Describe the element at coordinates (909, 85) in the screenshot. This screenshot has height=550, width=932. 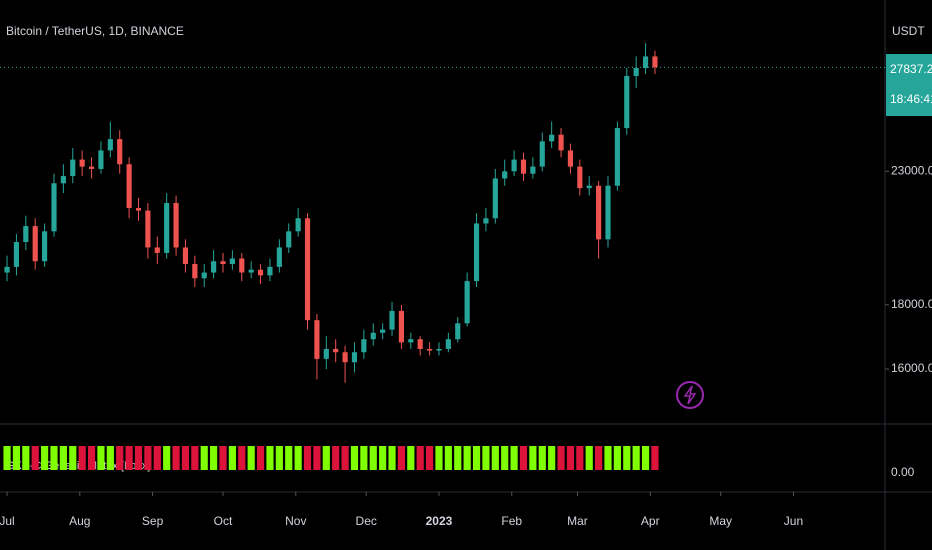
I see `price-label-box` at that location.